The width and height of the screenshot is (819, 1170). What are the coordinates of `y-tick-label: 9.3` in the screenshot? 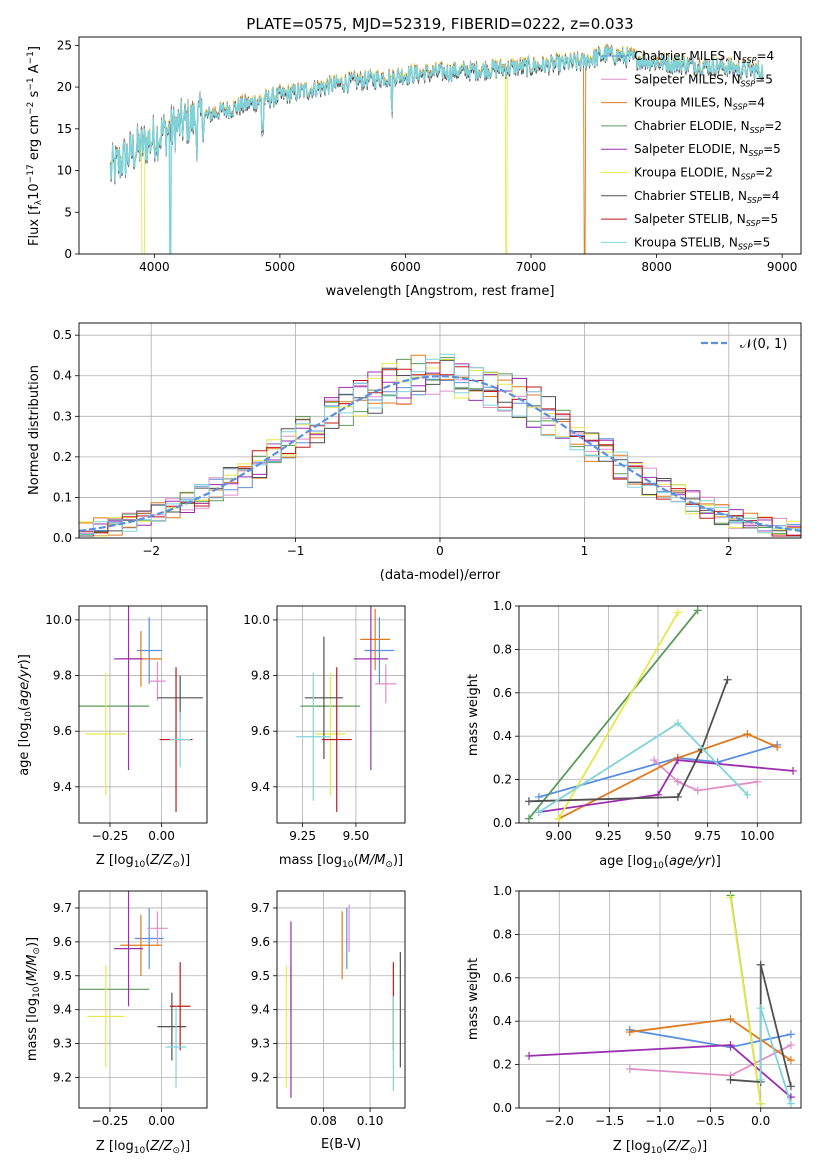 It's located at (62, 1044).